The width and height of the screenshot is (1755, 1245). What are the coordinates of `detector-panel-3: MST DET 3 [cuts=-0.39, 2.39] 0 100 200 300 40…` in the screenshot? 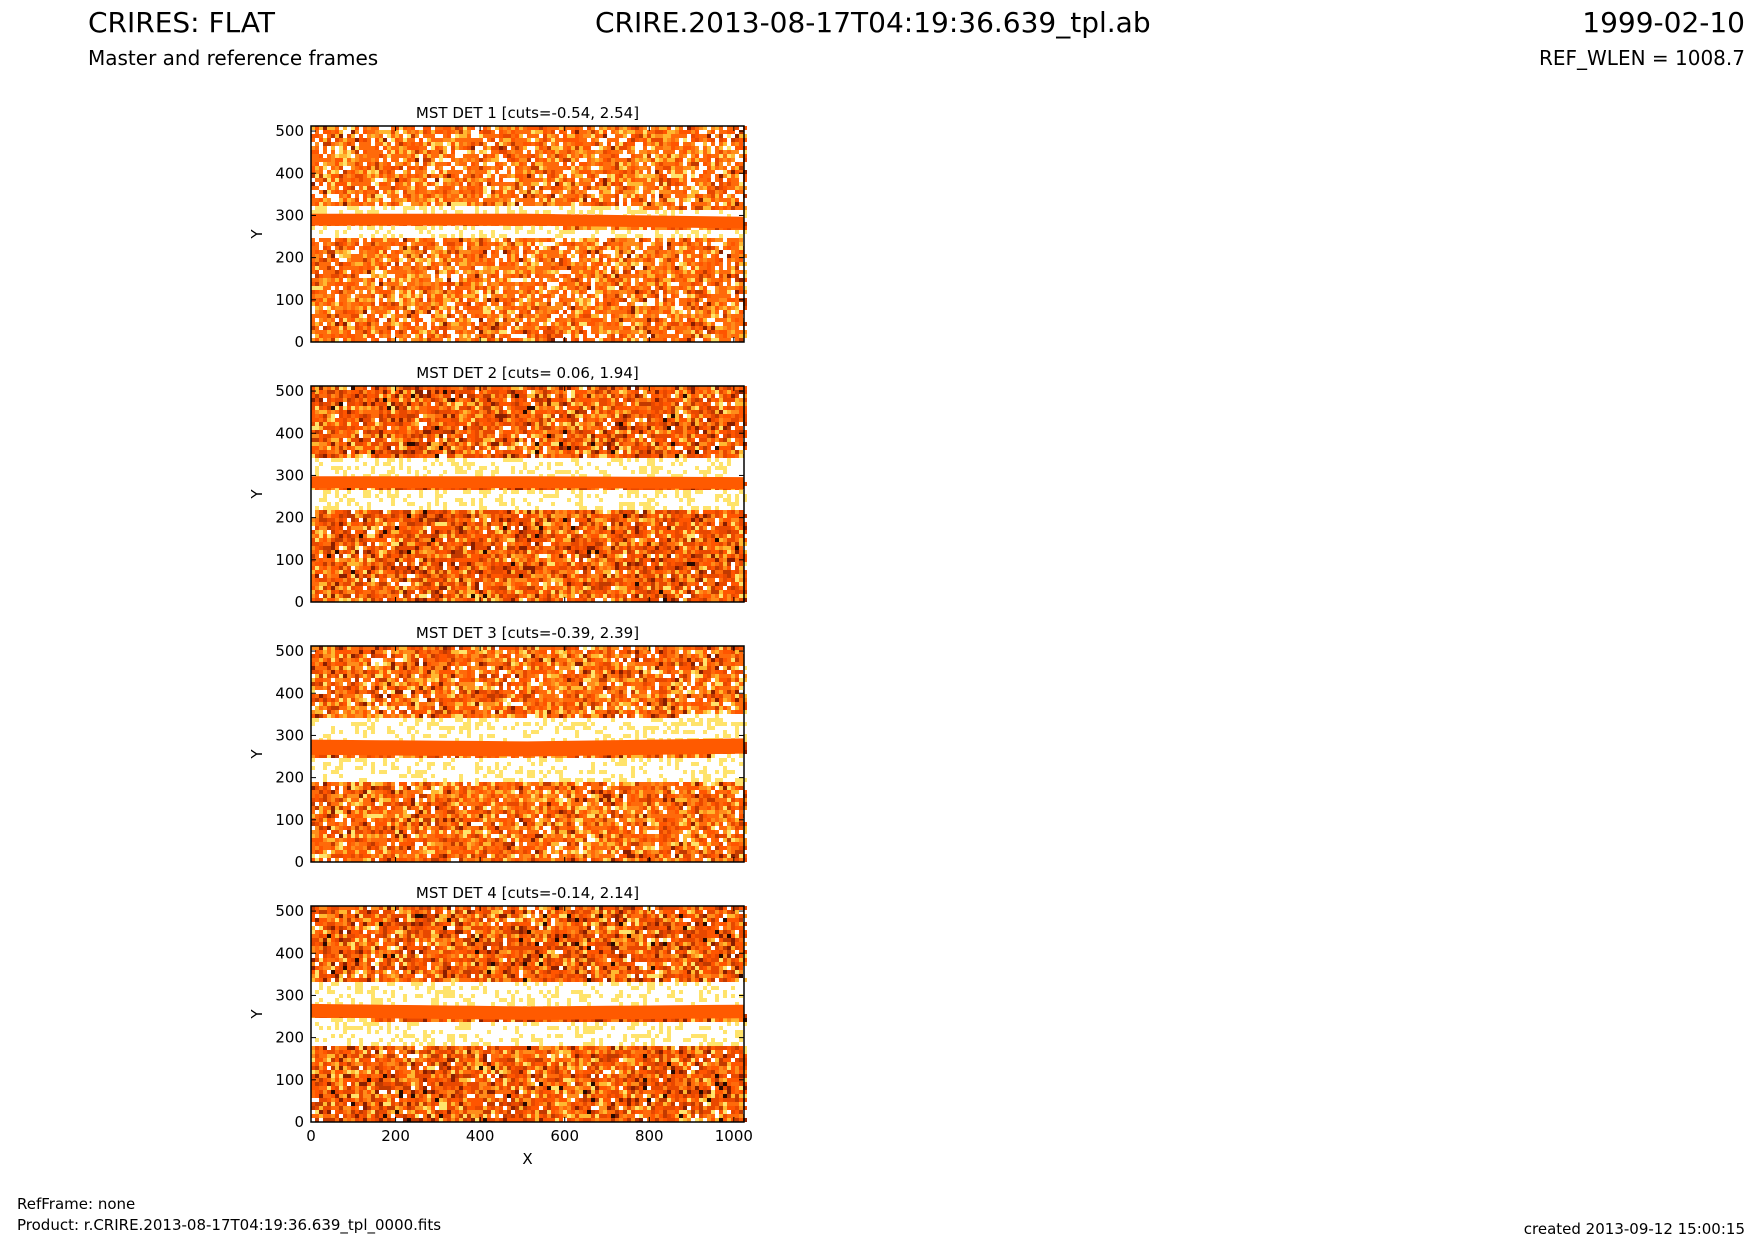 It's located at (497, 747).